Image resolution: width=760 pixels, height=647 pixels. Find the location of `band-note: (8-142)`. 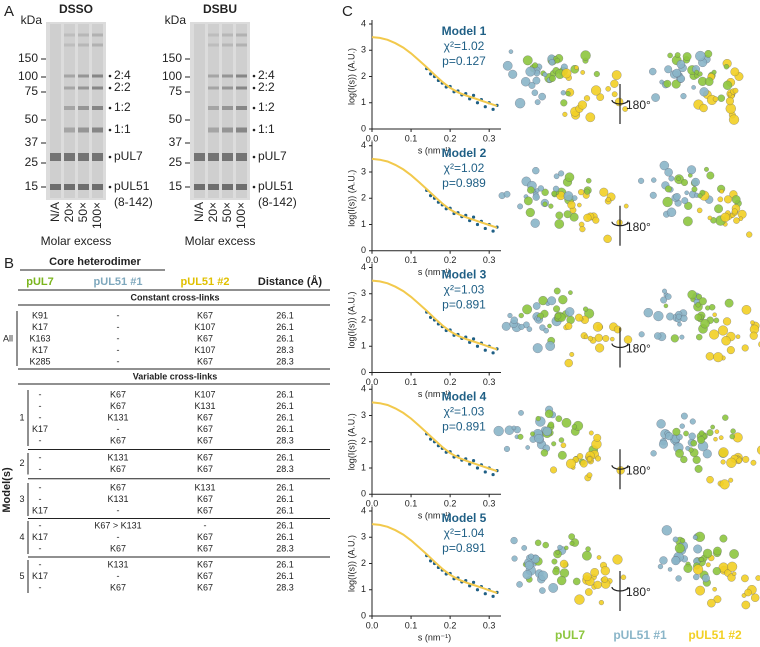

band-note: (8-142) is located at coordinates (277, 202).